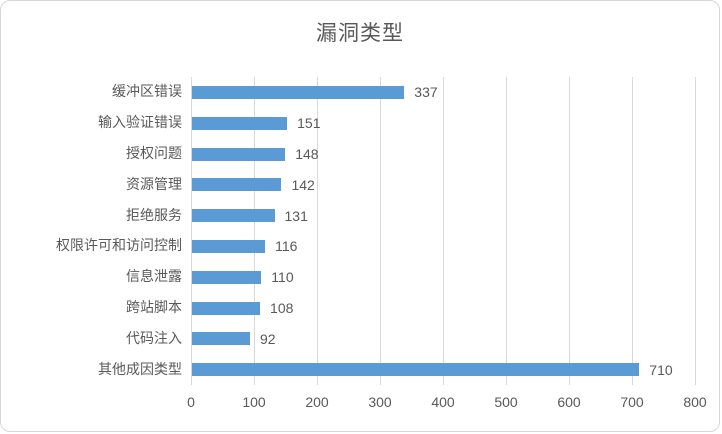 This screenshot has width=722, height=434. What do you see at coordinates (191, 402) in the screenshot?
I see `x-tick-label: 0` at bounding box center [191, 402].